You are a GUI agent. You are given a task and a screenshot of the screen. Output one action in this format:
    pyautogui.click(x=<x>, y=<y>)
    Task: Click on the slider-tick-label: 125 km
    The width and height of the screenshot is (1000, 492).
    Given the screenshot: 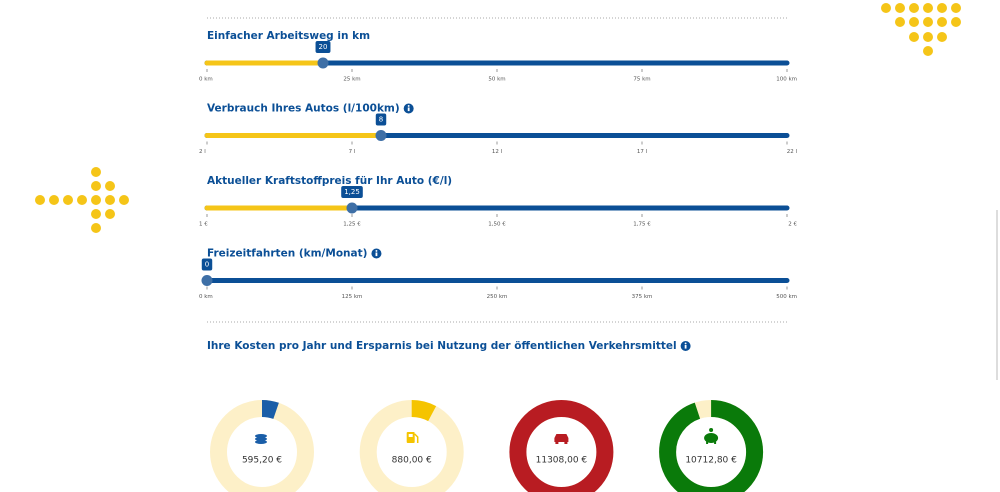 What is the action you would take?
    pyautogui.click(x=352, y=297)
    